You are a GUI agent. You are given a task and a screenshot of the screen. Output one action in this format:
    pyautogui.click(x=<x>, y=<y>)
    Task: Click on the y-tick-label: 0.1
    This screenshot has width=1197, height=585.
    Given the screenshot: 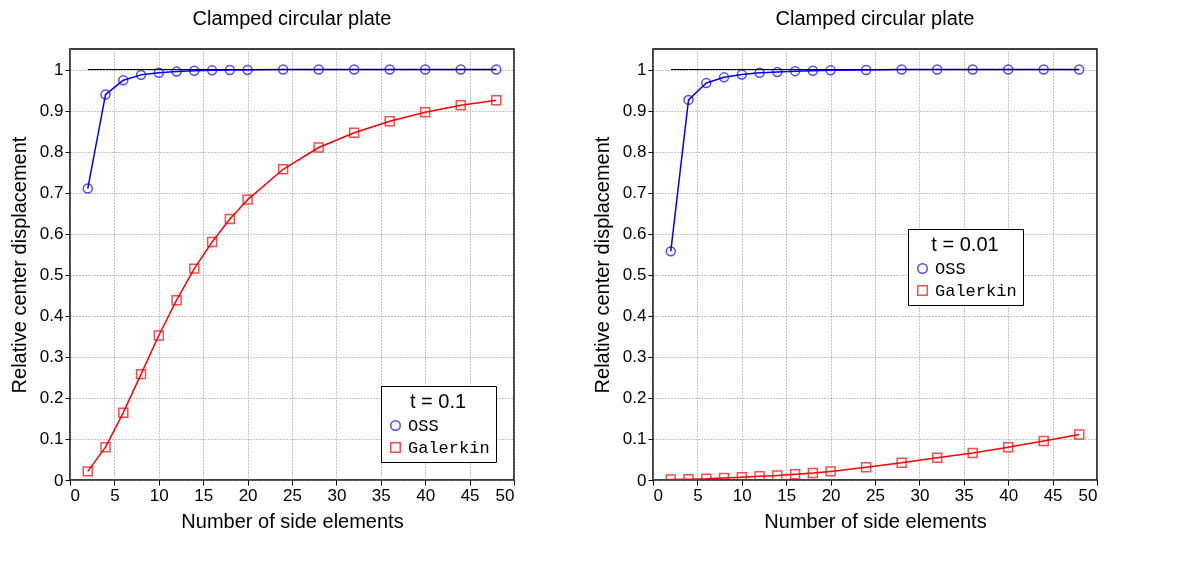 What is the action you would take?
    pyautogui.click(x=51, y=439)
    